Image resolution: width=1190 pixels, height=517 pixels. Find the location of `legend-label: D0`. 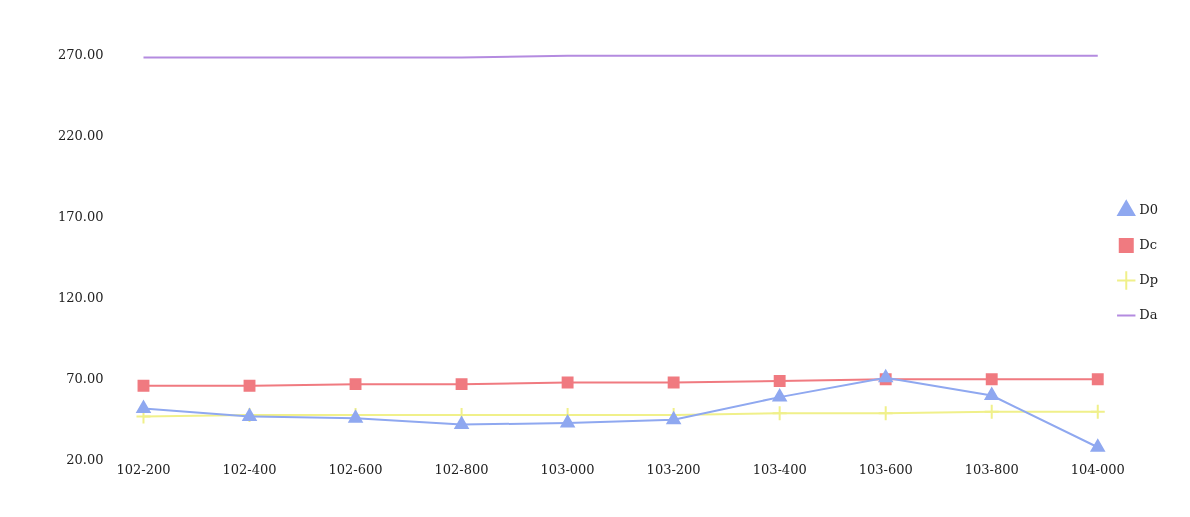

legend-label: D0 is located at coordinates (1148, 209).